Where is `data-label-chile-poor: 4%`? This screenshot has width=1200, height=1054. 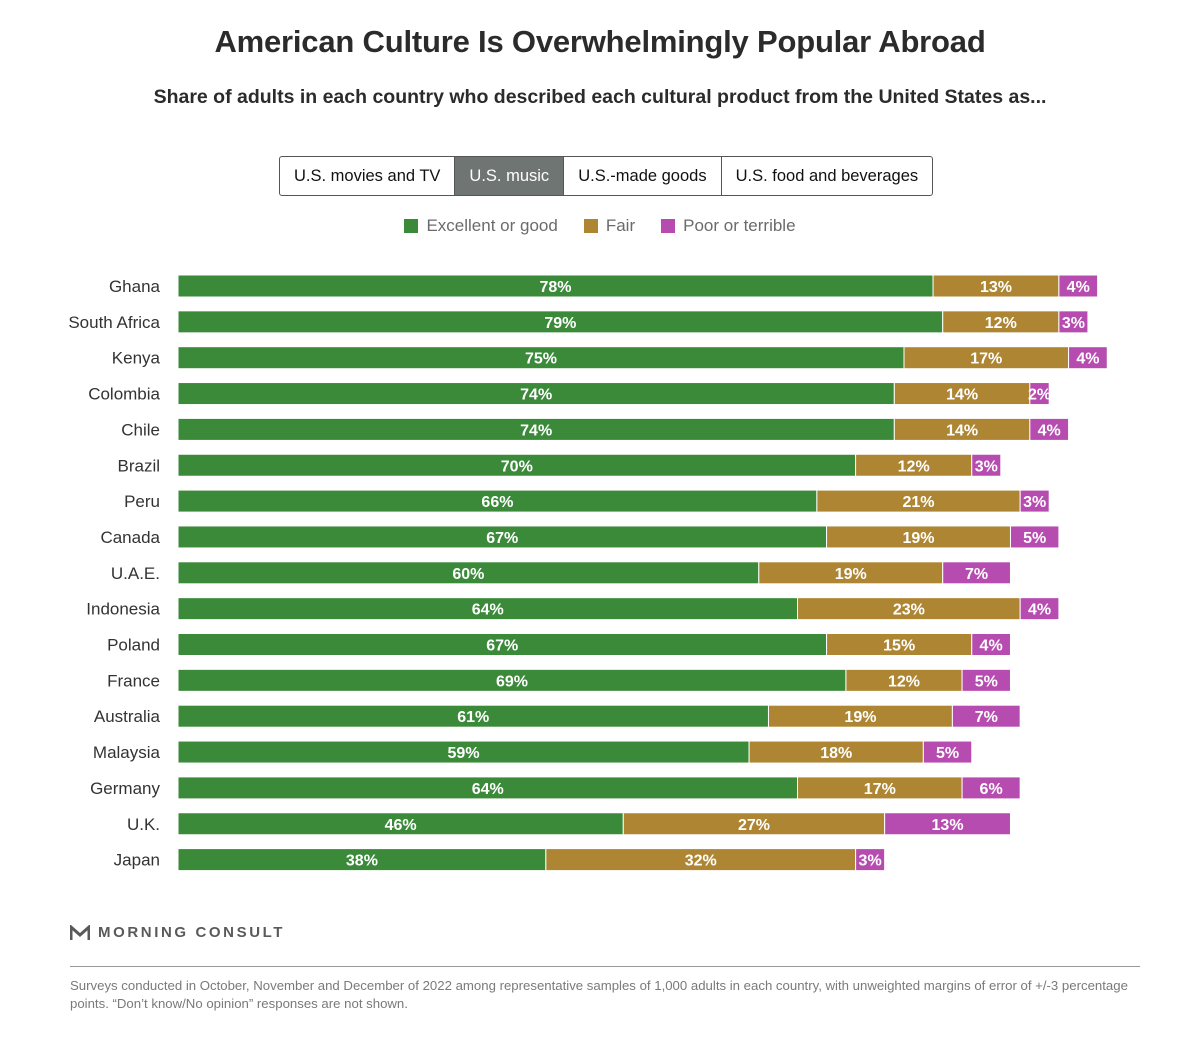 data-label-chile-poor: 4% is located at coordinates (1049, 430).